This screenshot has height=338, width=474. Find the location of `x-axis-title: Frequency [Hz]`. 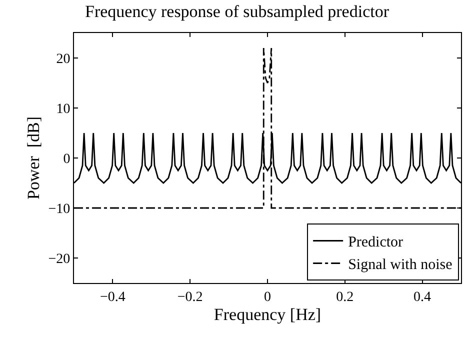

x-axis-title: Frequency [Hz] is located at coordinates (268, 314).